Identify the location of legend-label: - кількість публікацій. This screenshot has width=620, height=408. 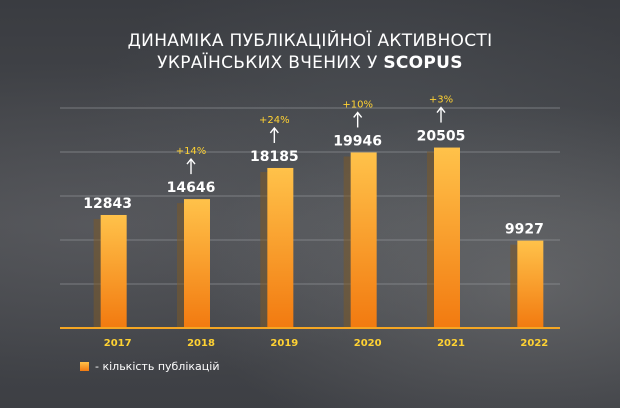
(157, 366).